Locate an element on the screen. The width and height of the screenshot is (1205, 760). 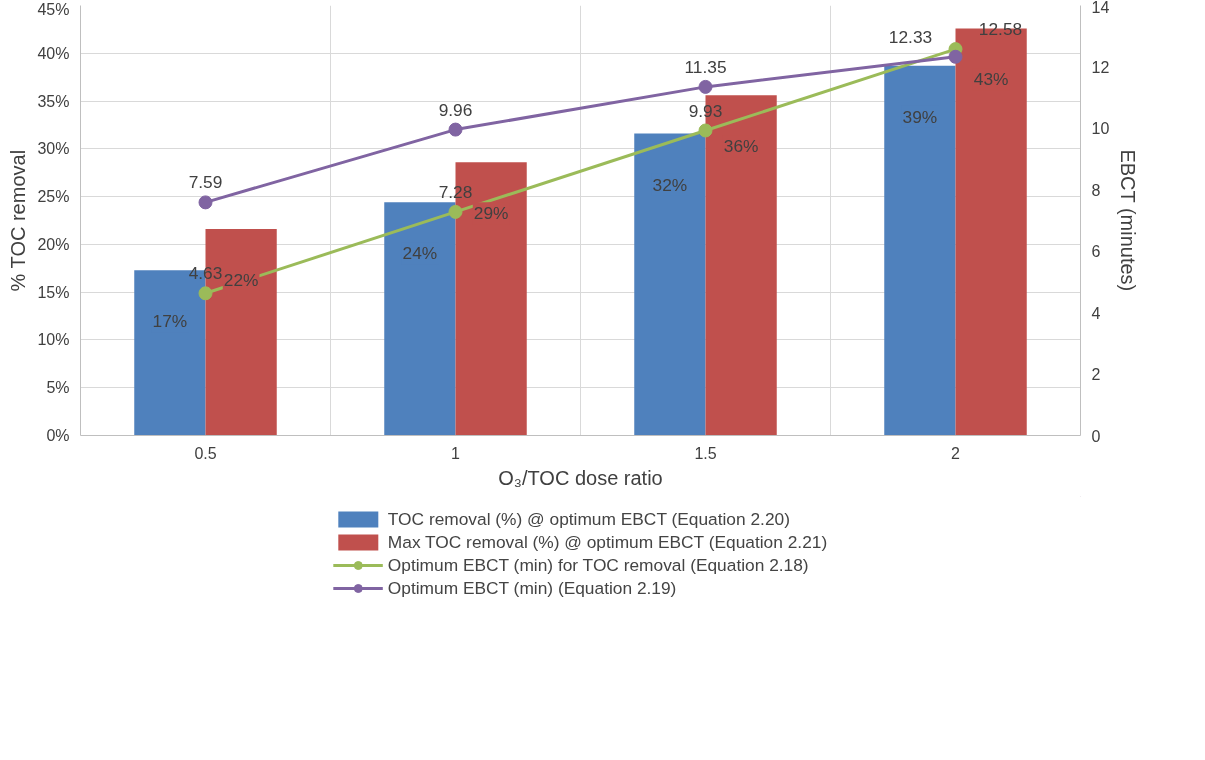
data-label: 7.28 is located at coordinates (455, 191).